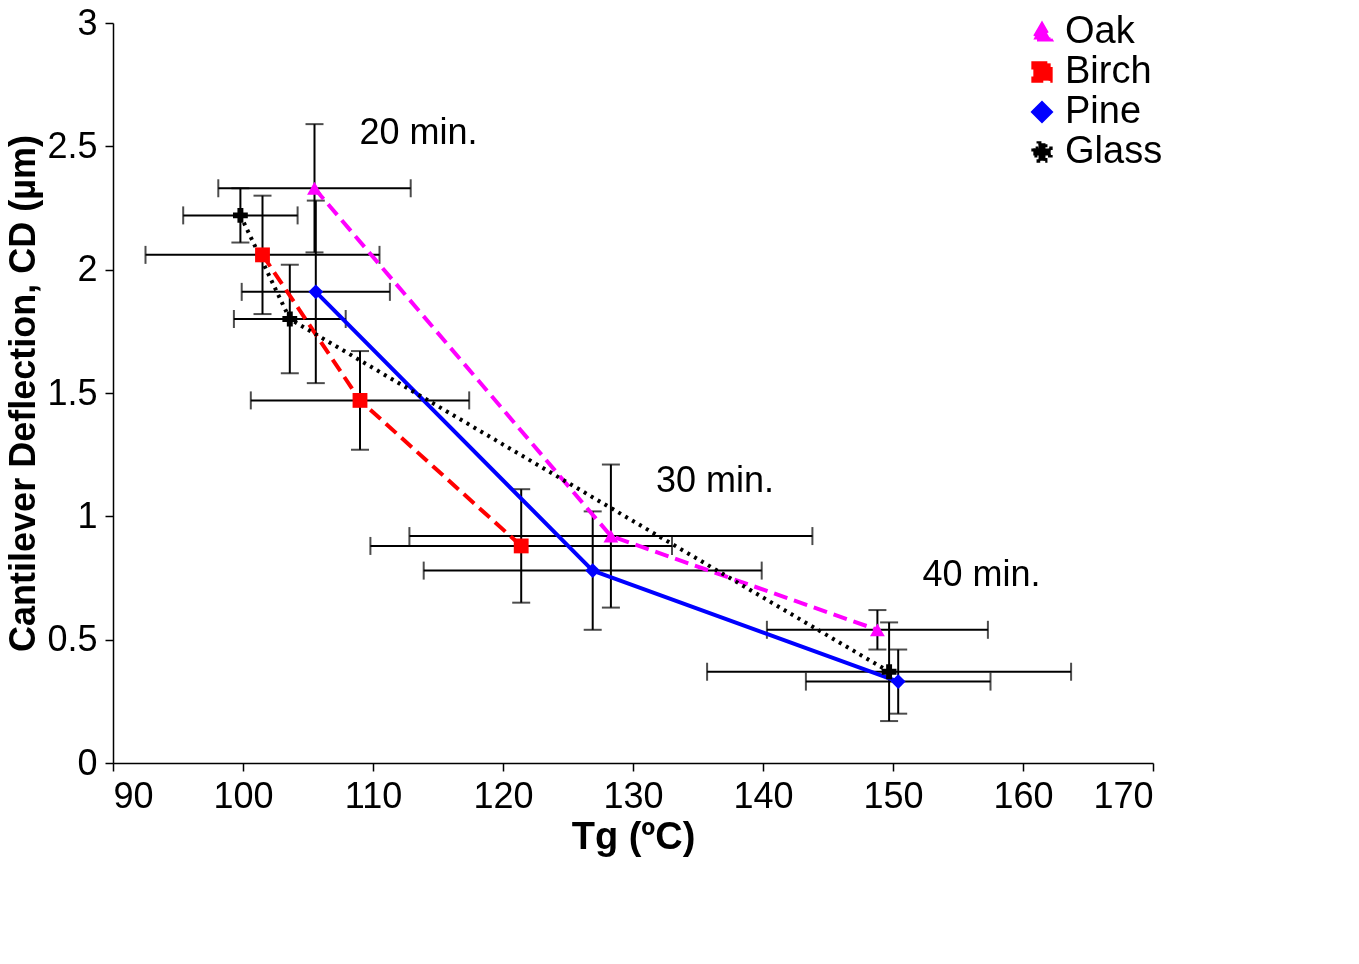 Image resolution: width=1359 pixels, height=964 pixels. What do you see at coordinates (1123, 795) in the screenshot?
I see `x-tick-label: 170` at bounding box center [1123, 795].